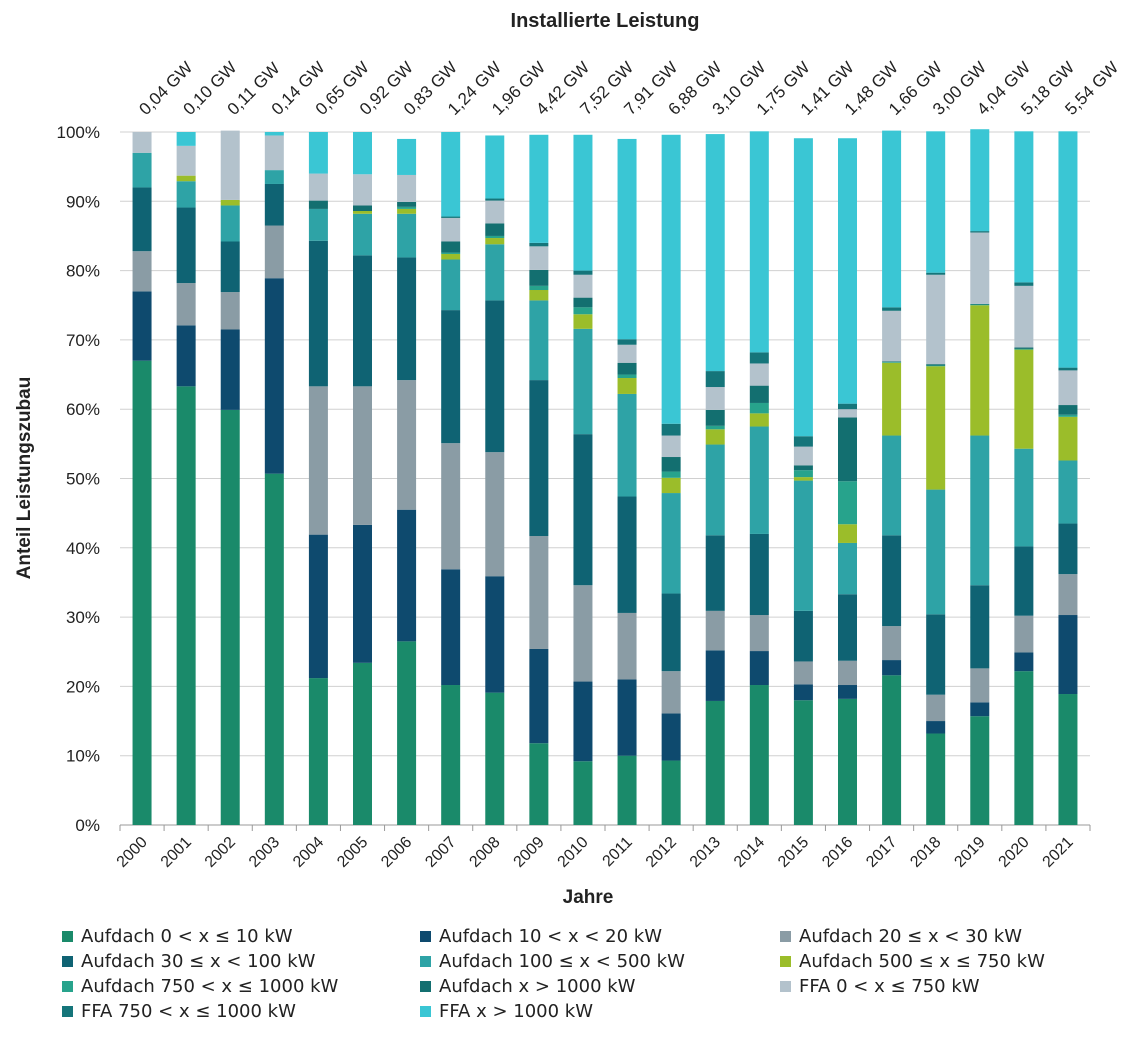  I want to click on legend-label: FFA 750 < x ≤ 1000 kW, so click(188, 1011).